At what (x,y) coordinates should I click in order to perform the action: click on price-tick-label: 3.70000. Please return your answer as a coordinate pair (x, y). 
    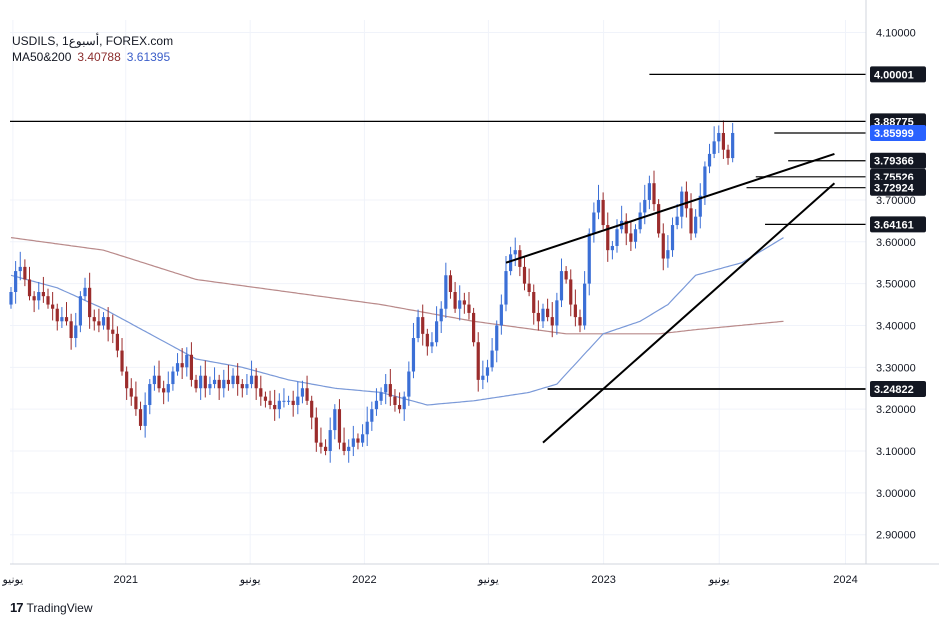
    Looking at the image, I should click on (896, 201).